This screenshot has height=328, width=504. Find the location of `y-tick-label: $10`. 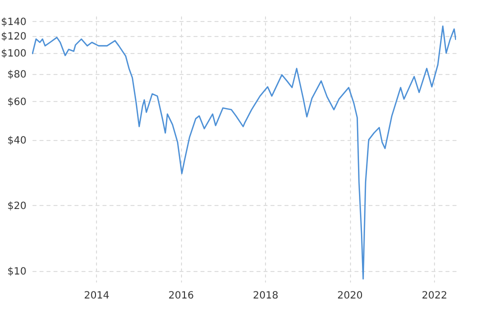

y-tick-label: $10 is located at coordinates (16, 272).